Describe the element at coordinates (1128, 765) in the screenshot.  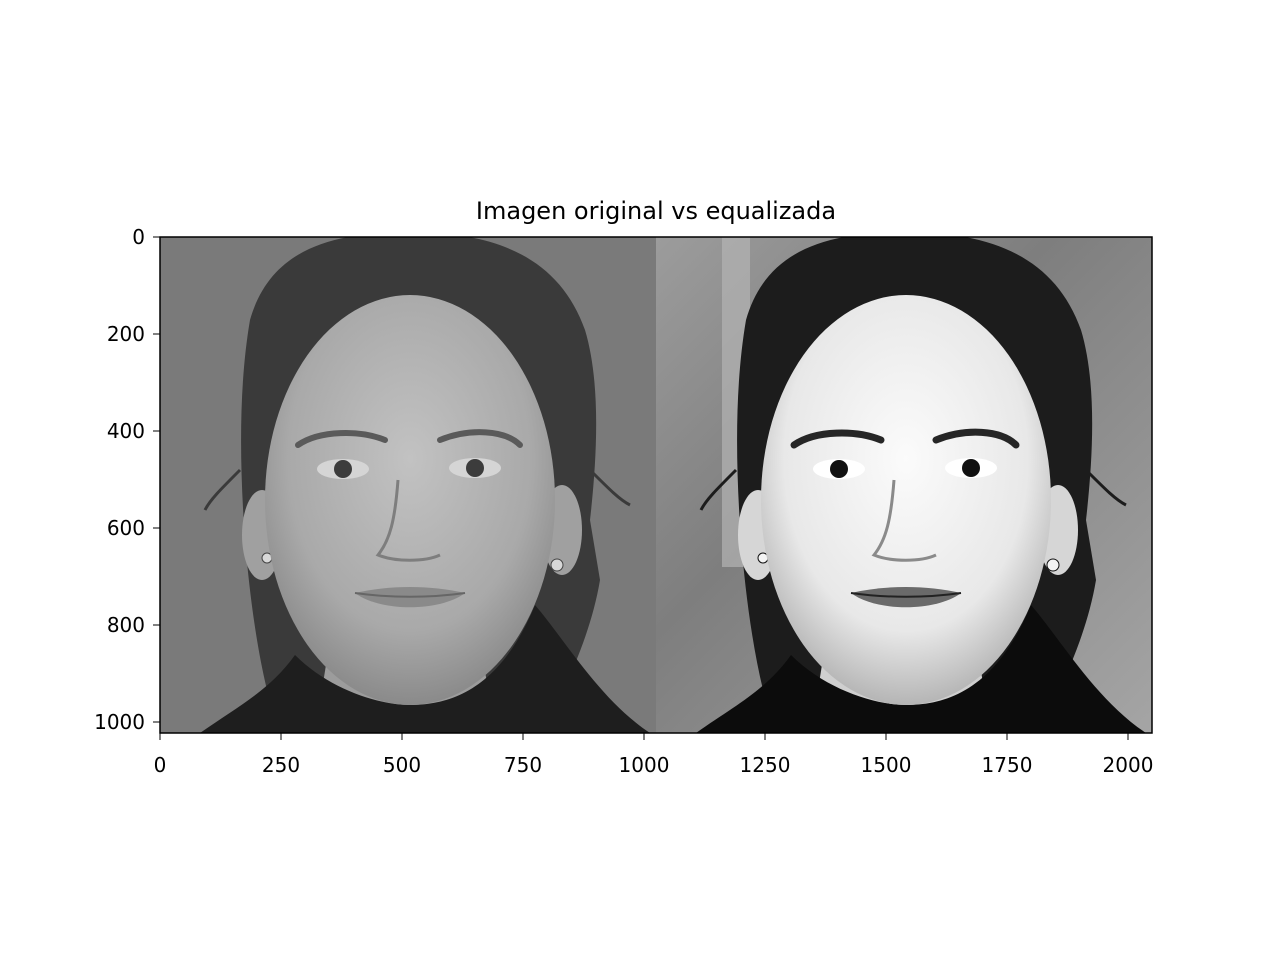
I see `x-tick-label: 2000` at that location.